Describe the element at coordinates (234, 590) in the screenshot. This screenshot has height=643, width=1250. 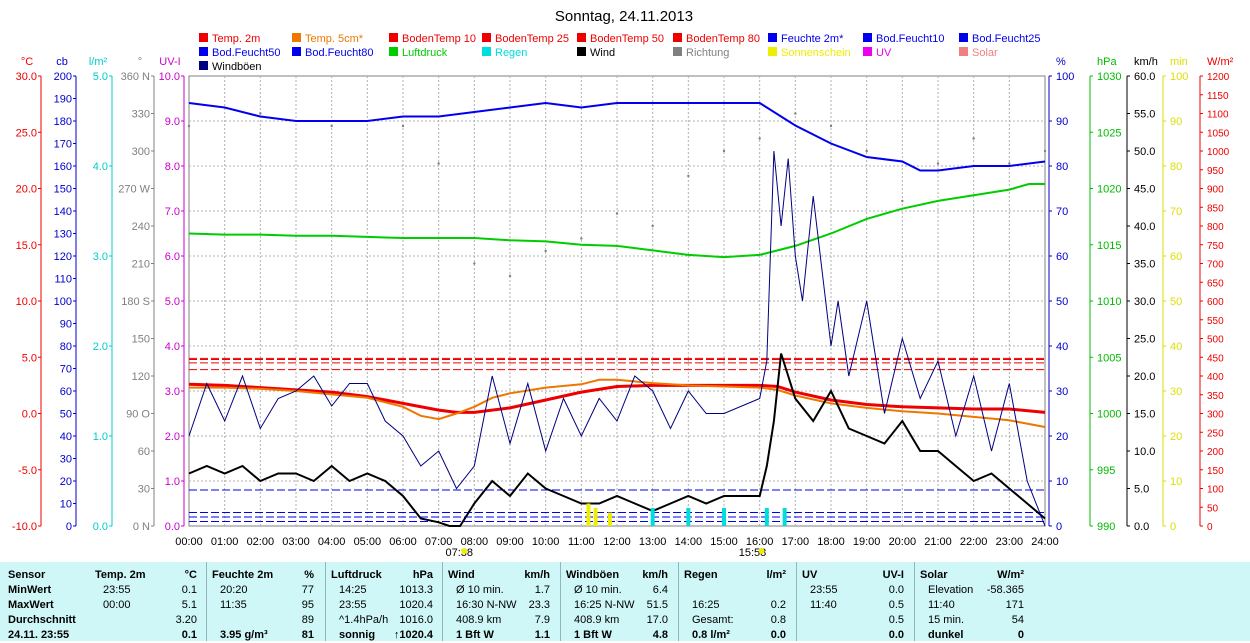
I see `stats-time: 20:20` at that location.